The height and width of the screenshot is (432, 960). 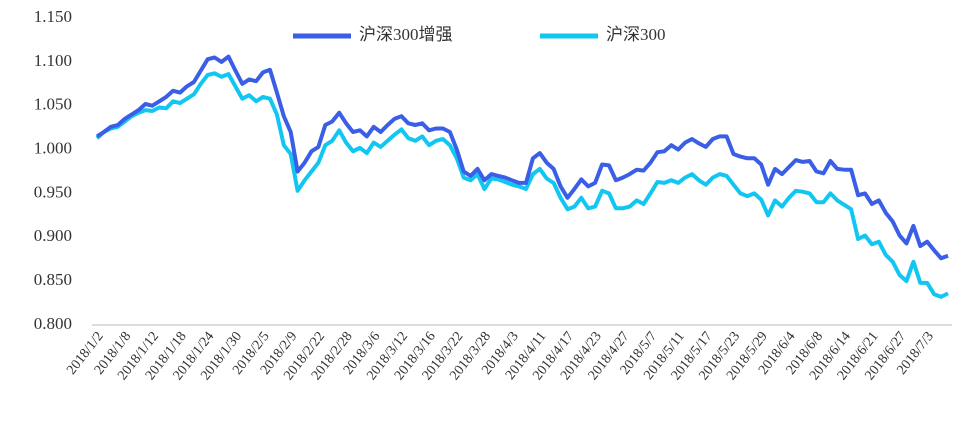 I want to click on legend-label: 沪深300, so click(x=636, y=34).